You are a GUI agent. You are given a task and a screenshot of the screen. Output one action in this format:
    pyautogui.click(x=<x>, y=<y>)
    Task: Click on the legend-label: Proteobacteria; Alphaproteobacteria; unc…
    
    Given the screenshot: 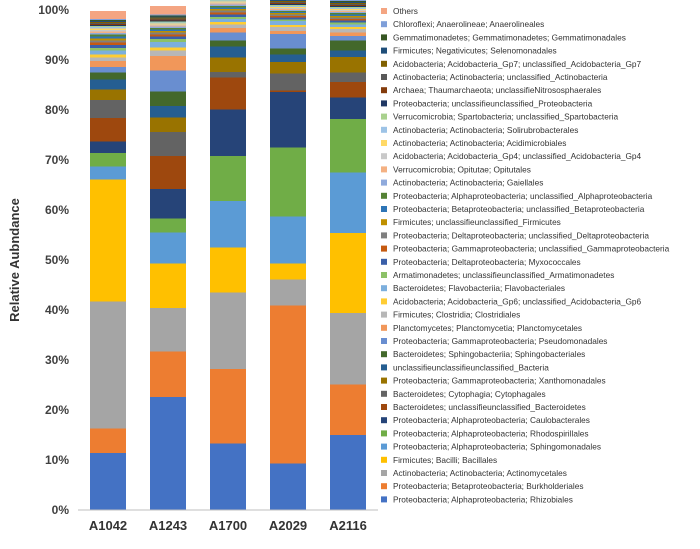 What is the action you would take?
    pyautogui.click(x=523, y=196)
    